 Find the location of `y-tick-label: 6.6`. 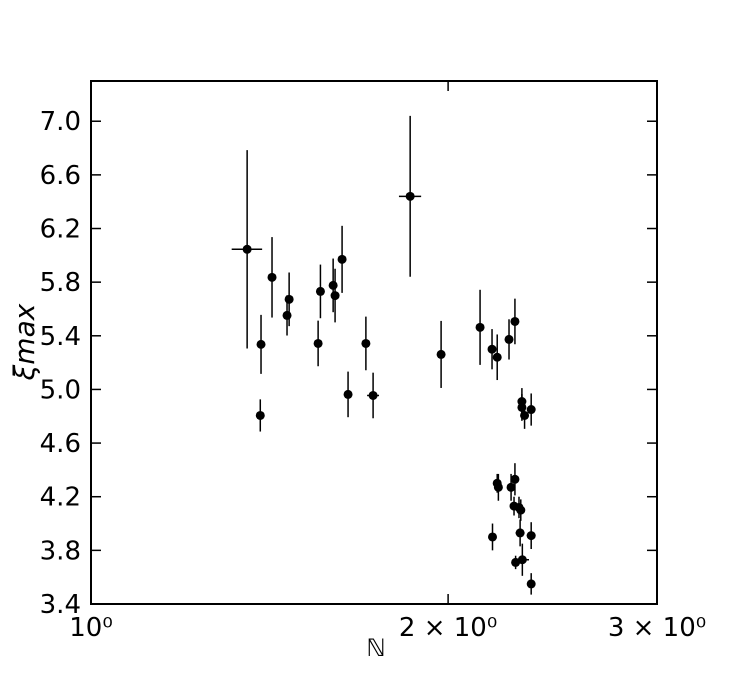

y-tick-label: 6.6 is located at coordinates (60, 176).